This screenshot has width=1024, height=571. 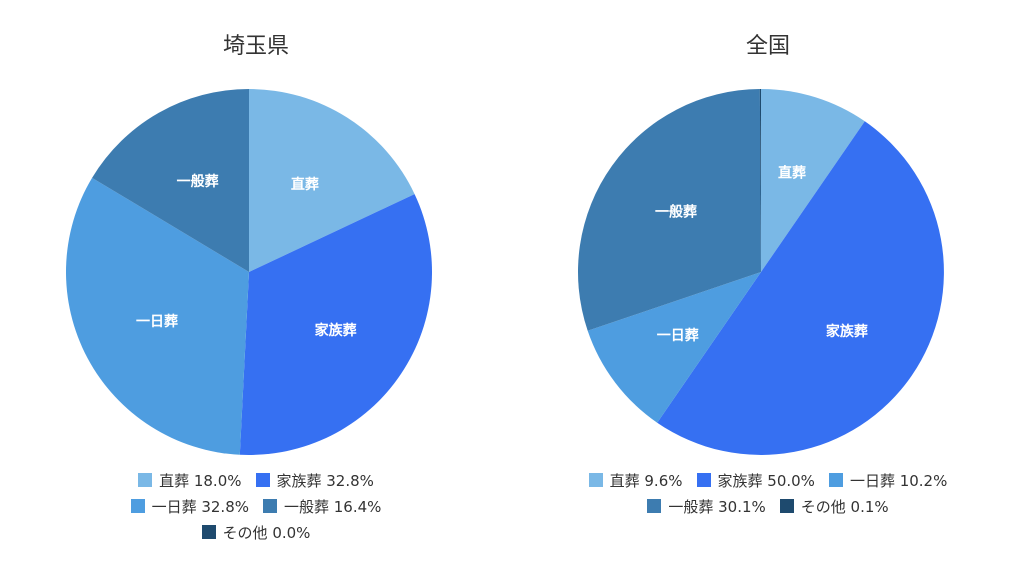 What do you see at coordinates (255, 46) in the screenshot?
I see `chart-title: 埼玉県` at bounding box center [255, 46].